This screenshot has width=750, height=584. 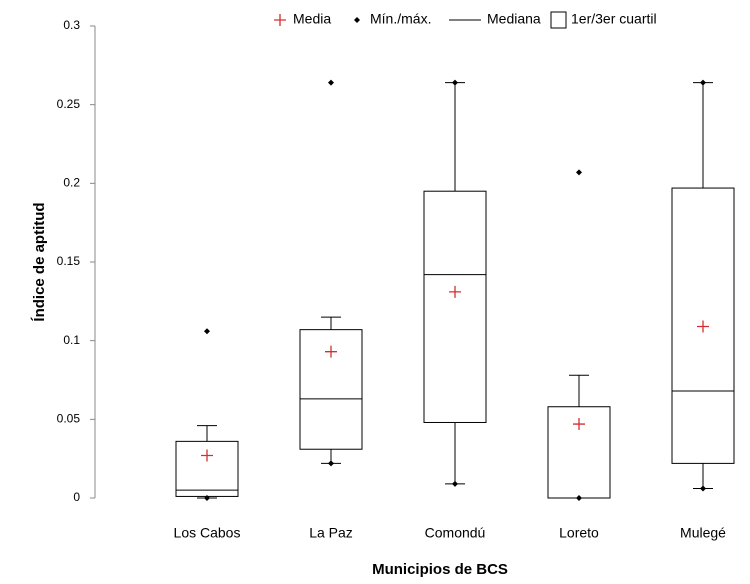 I want to click on y-tick-label: 0, so click(x=76, y=497).